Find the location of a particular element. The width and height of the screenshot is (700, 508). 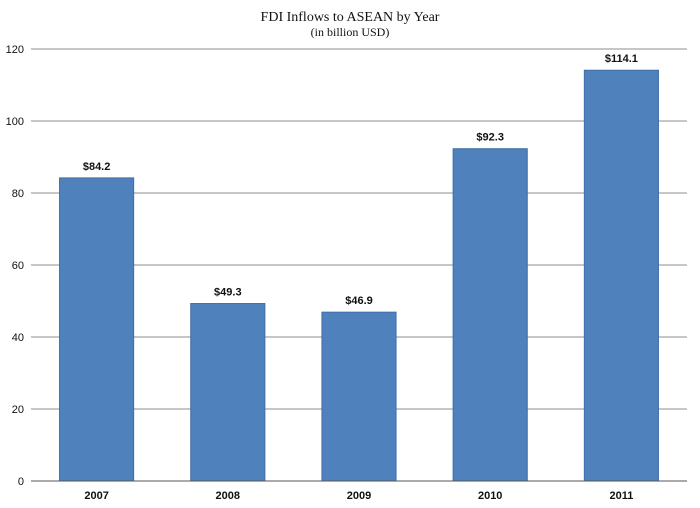

bar-value-label: $92.3 is located at coordinates (490, 138).